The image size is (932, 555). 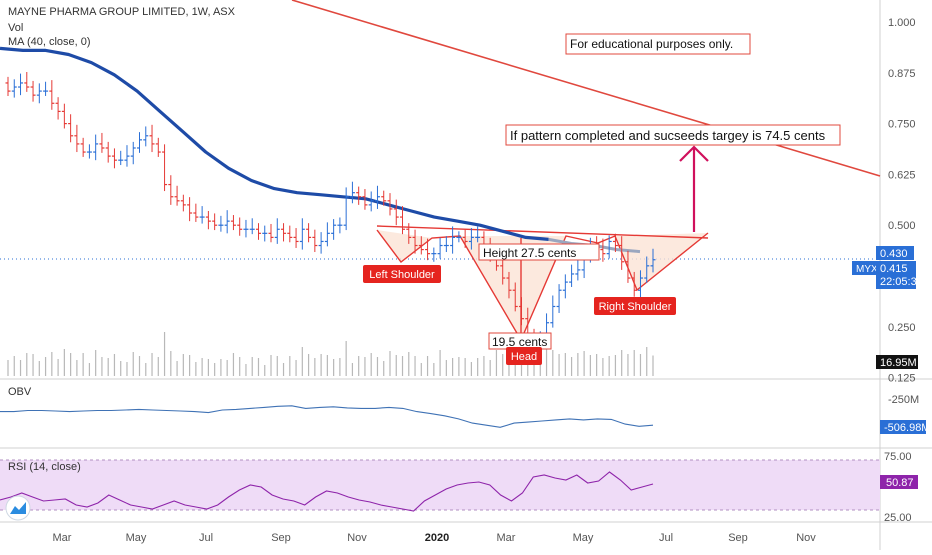 What do you see at coordinates (136, 538) in the screenshot?
I see `time-axis-label: May` at bounding box center [136, 538].